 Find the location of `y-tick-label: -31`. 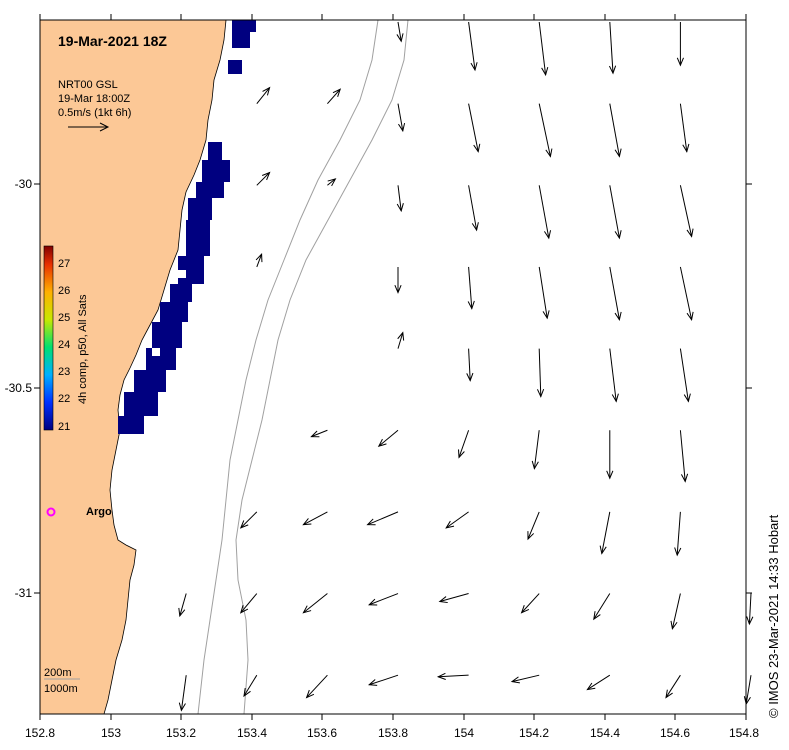

y-tick-label: -31 is located at coordinates (24, 593).